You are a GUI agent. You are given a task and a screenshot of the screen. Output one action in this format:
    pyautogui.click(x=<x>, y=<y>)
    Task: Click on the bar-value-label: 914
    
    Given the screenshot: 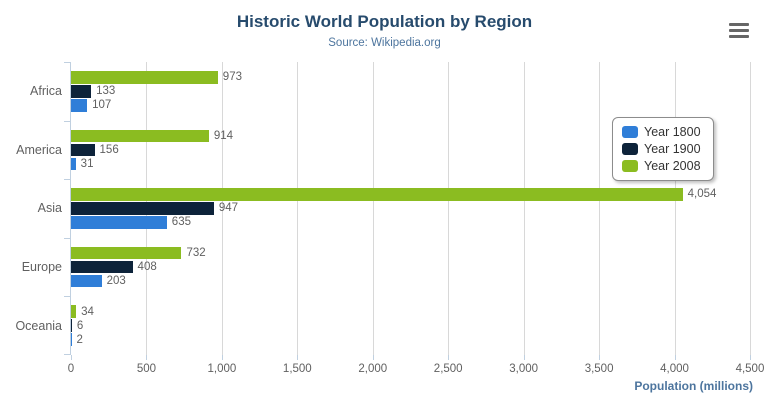 What is the action you would take?
    pyautogui.click(x=223, y=135)
    